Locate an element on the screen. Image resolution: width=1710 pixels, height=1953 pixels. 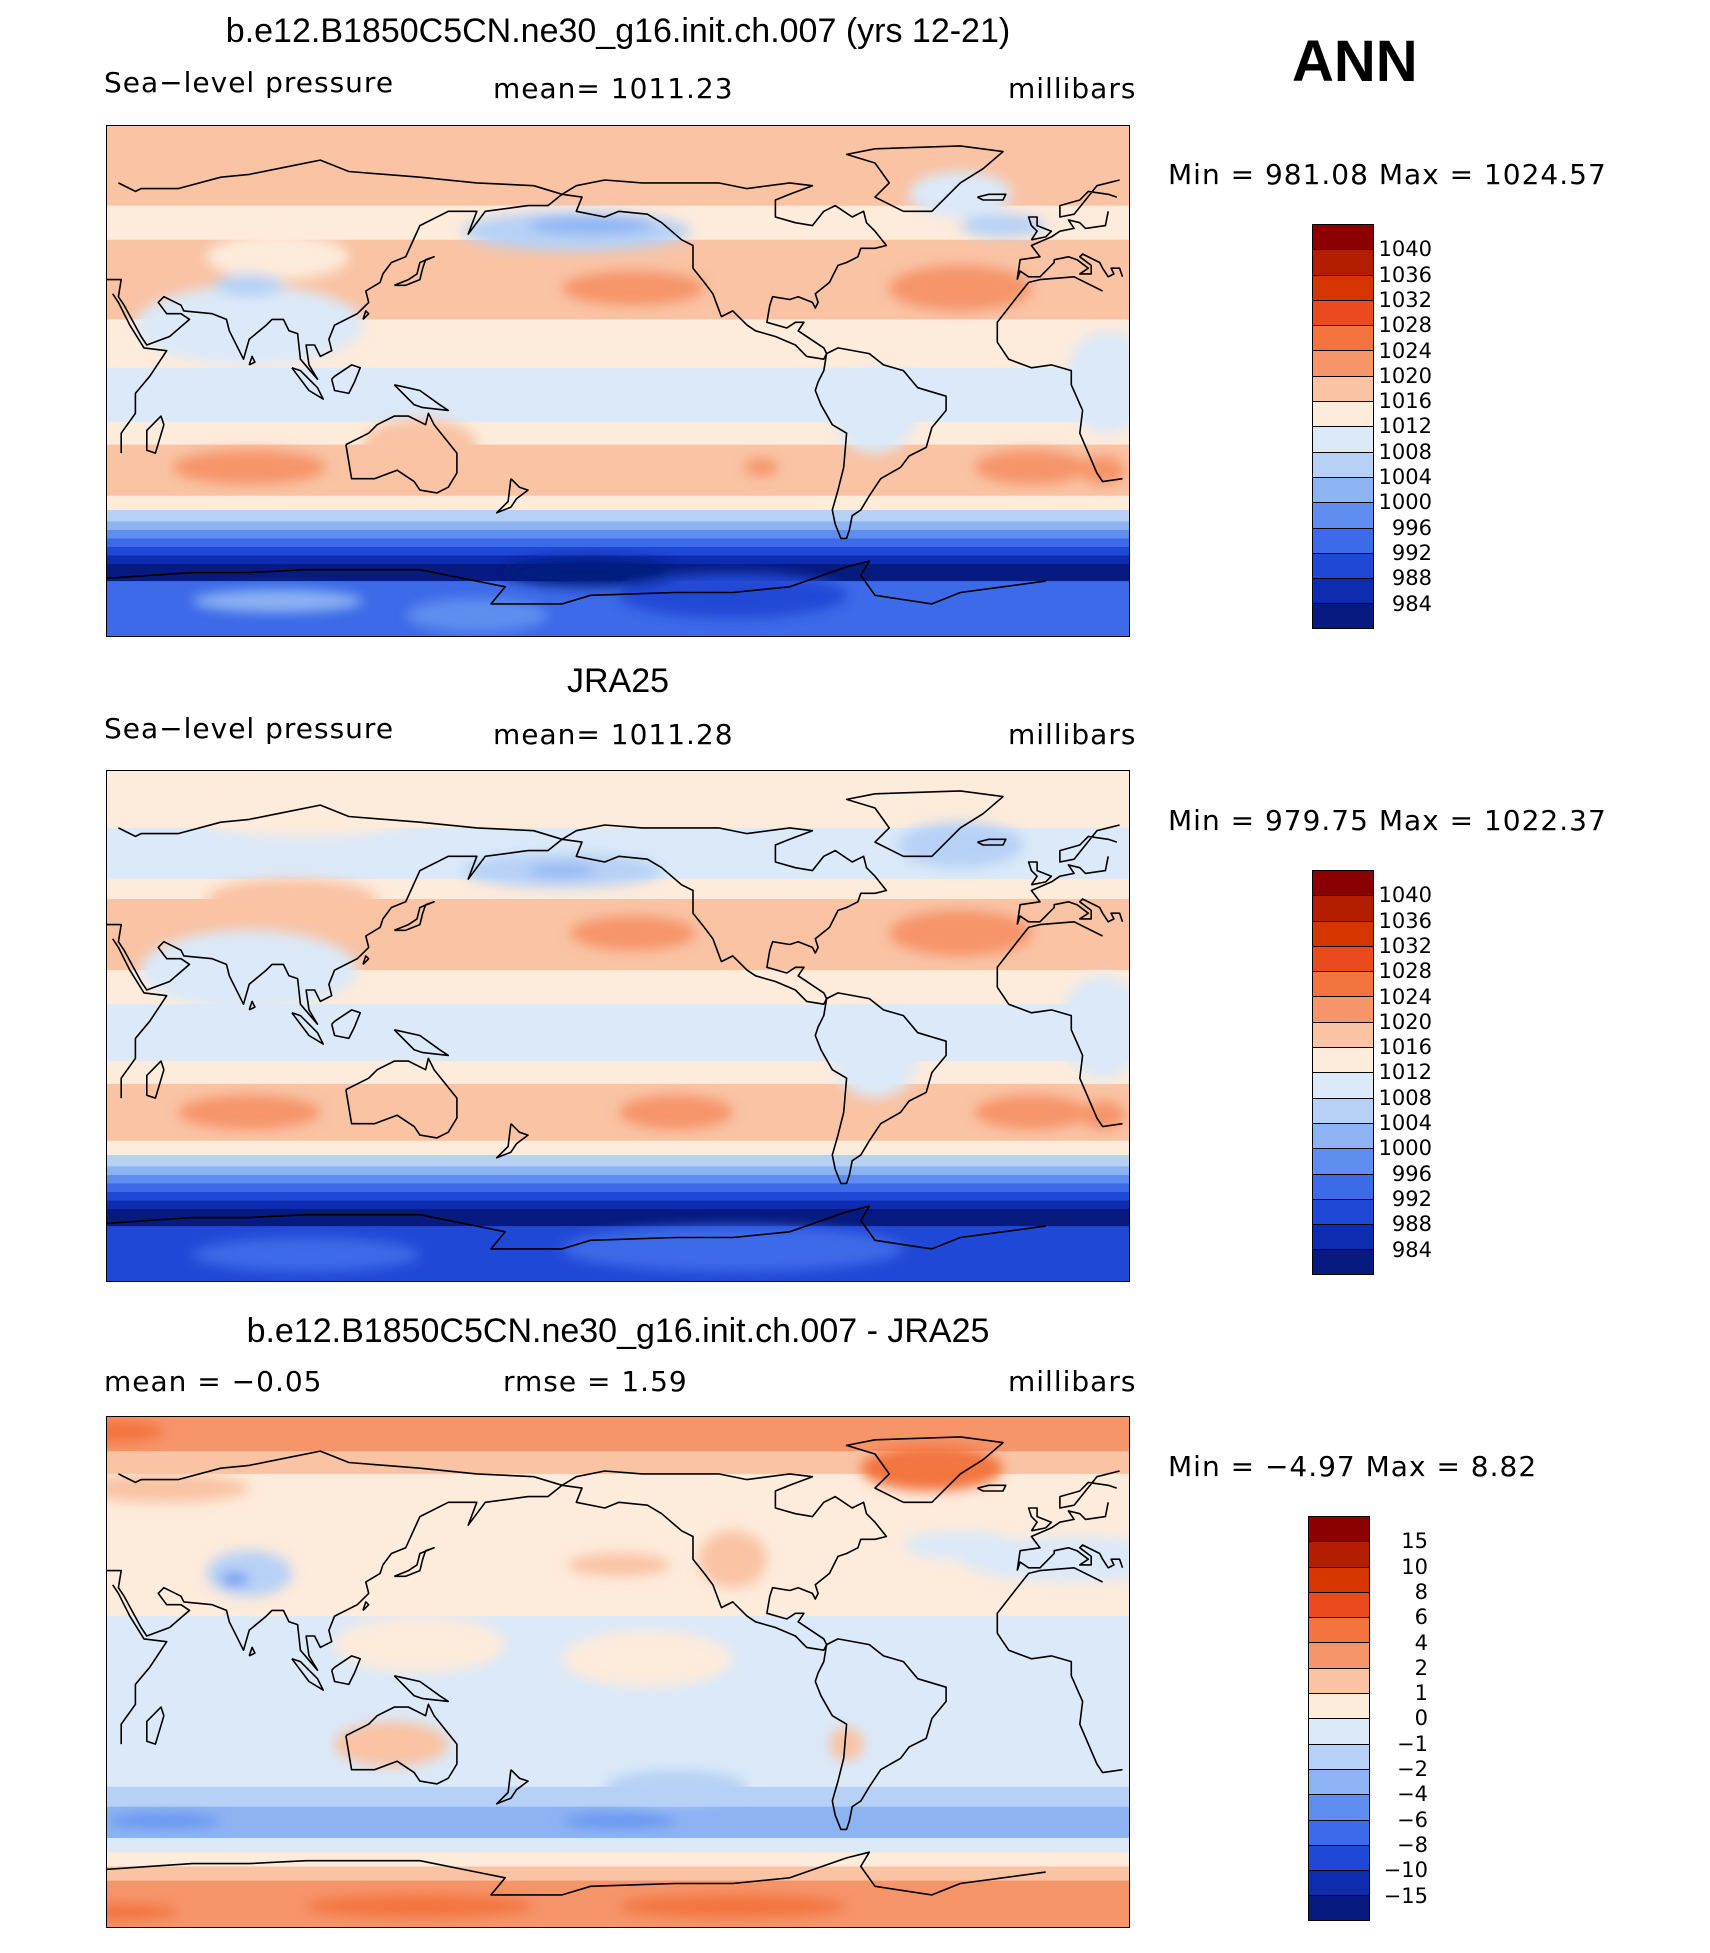
colorbar-tick-label: 1000 is located at coordinates (1405, 502).